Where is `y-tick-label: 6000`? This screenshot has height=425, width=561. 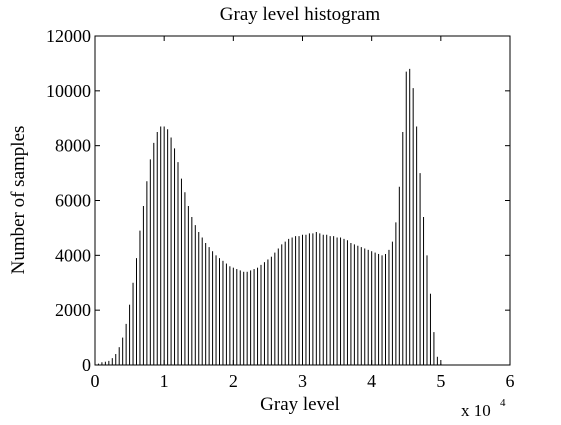
y-tick-label: 6000 is located at coordinates (73, 201).